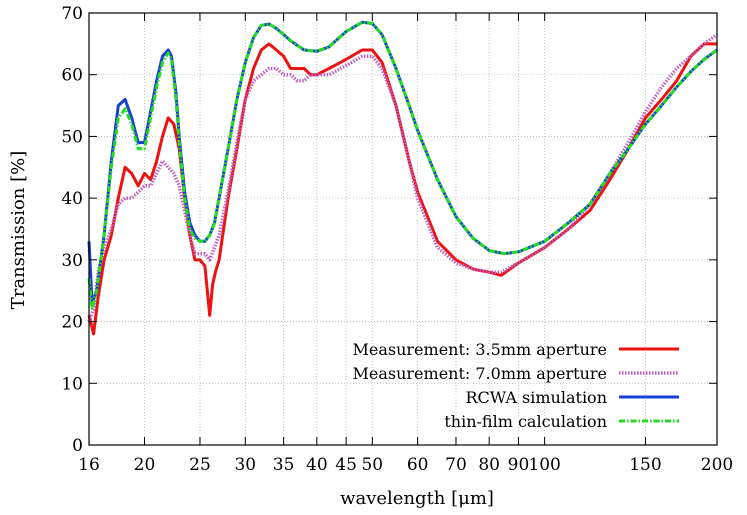  I want to click on x-tick-label: 30, so click(245, 465).